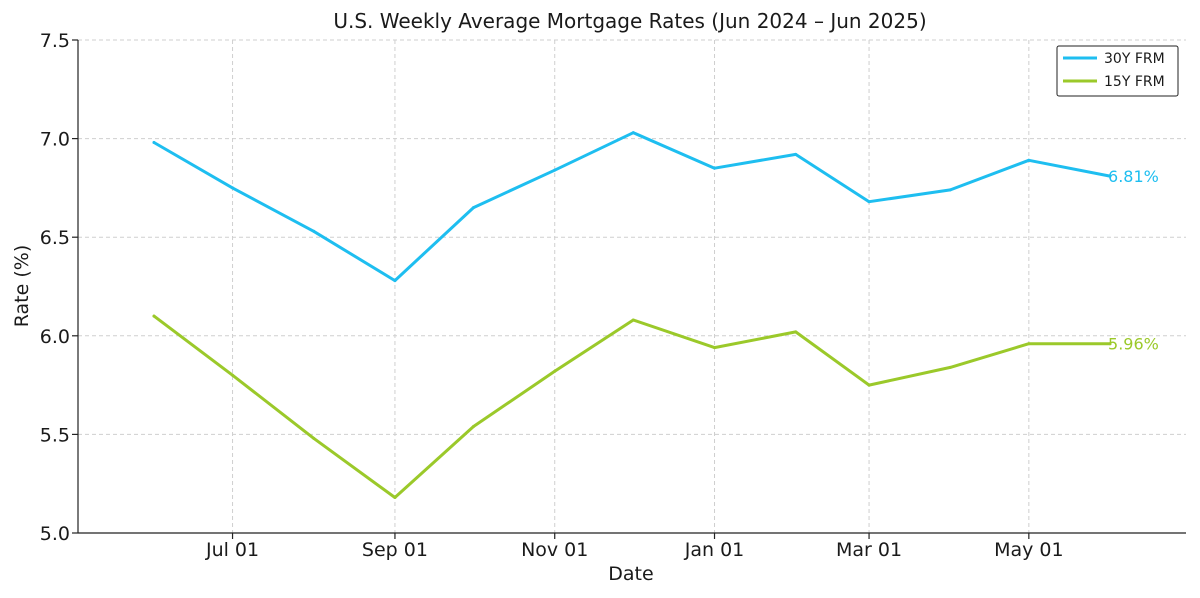 This screenshot has width=1200, height=598. Describe the element at coordinates (1134, 82) in the screenshot. I see `legend-label-15y: 15Y FRM` at that location.